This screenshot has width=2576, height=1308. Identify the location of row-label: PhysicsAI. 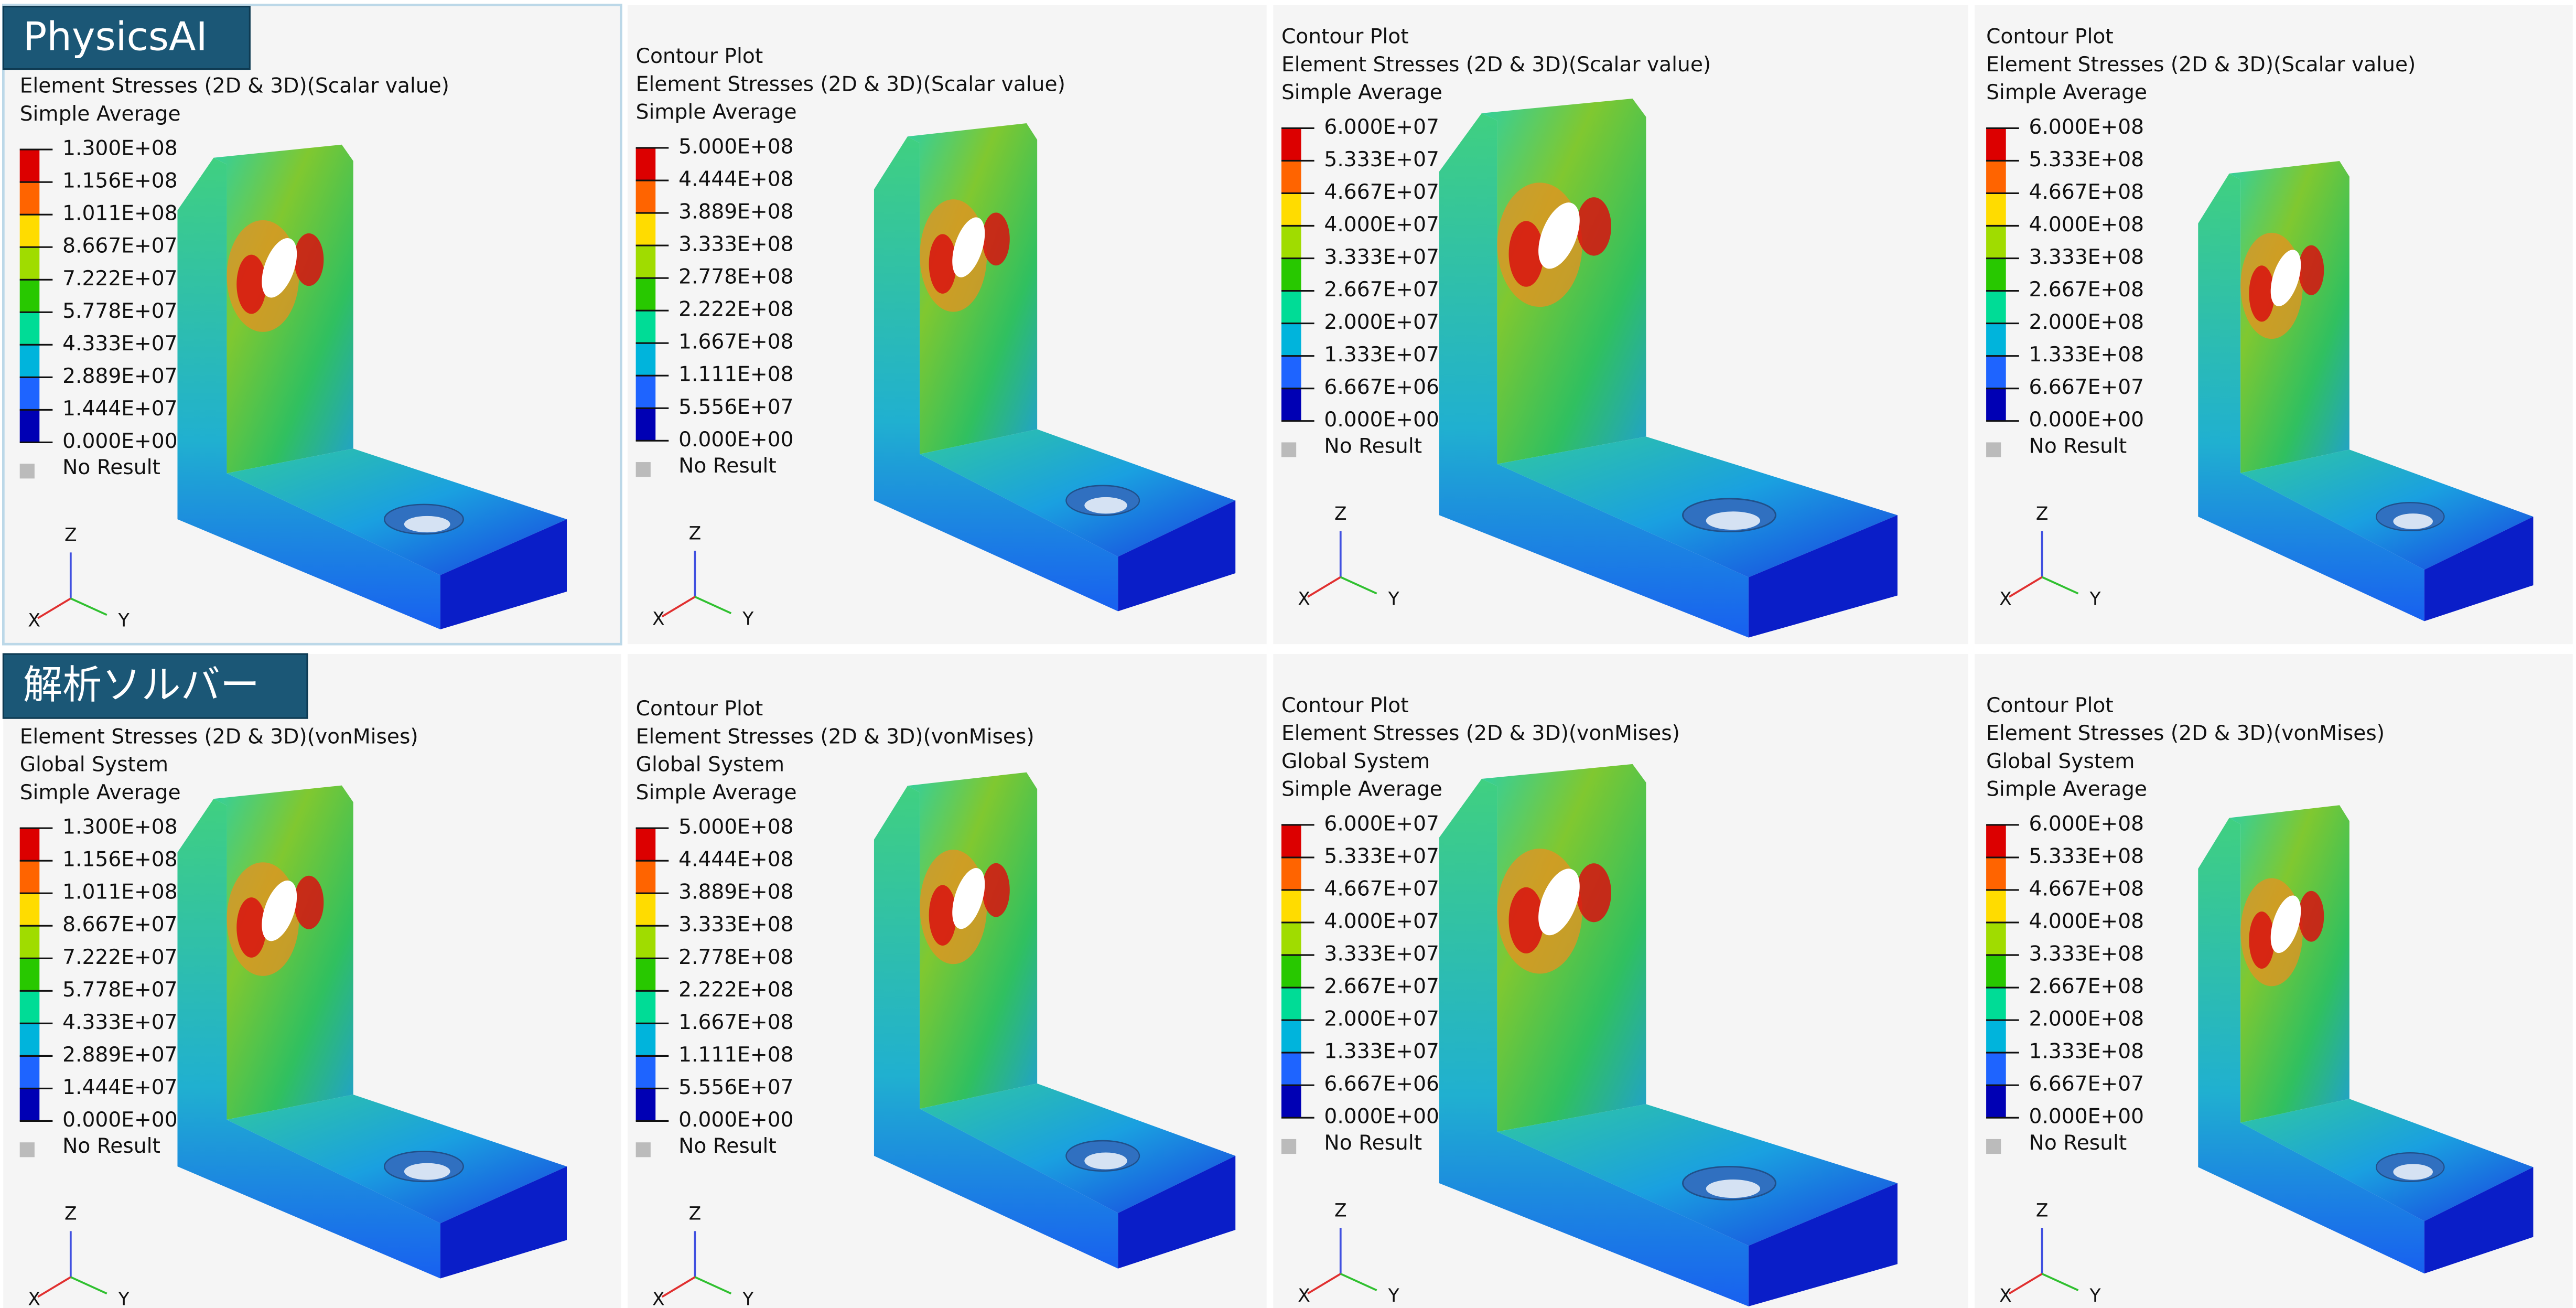
(115, 37).